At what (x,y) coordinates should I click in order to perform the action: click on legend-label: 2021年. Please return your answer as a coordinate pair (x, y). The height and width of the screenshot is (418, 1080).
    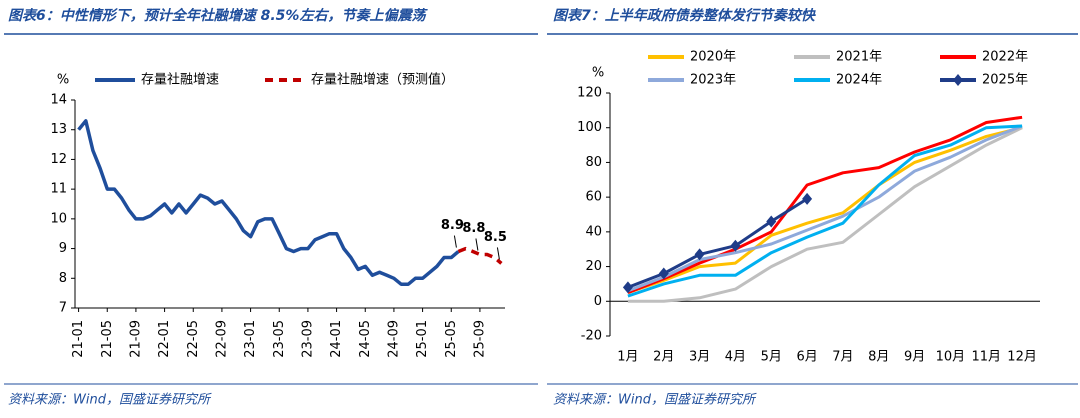
    Looking at the image, I should click on (859, 57).